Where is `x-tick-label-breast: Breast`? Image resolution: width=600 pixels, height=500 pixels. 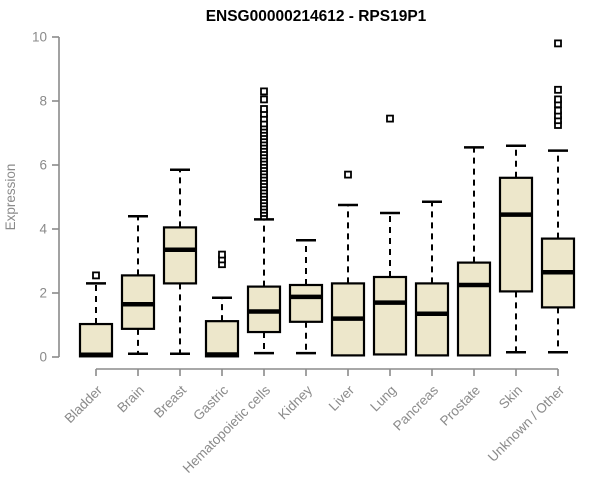
x-tick-label-breast: Breast is located at coordinates (170, 401).